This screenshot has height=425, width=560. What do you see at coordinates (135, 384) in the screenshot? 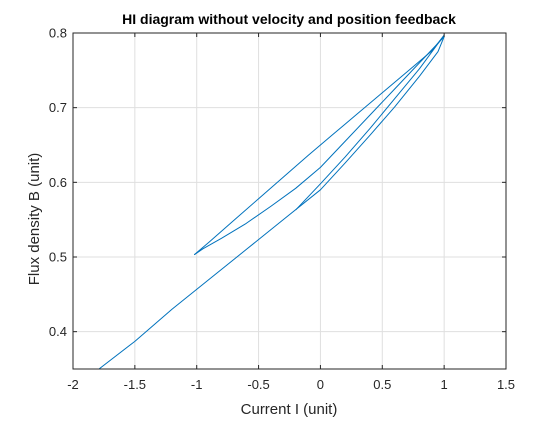
I see `x-tick-label: -1.5` at bounding box center [135, 384].